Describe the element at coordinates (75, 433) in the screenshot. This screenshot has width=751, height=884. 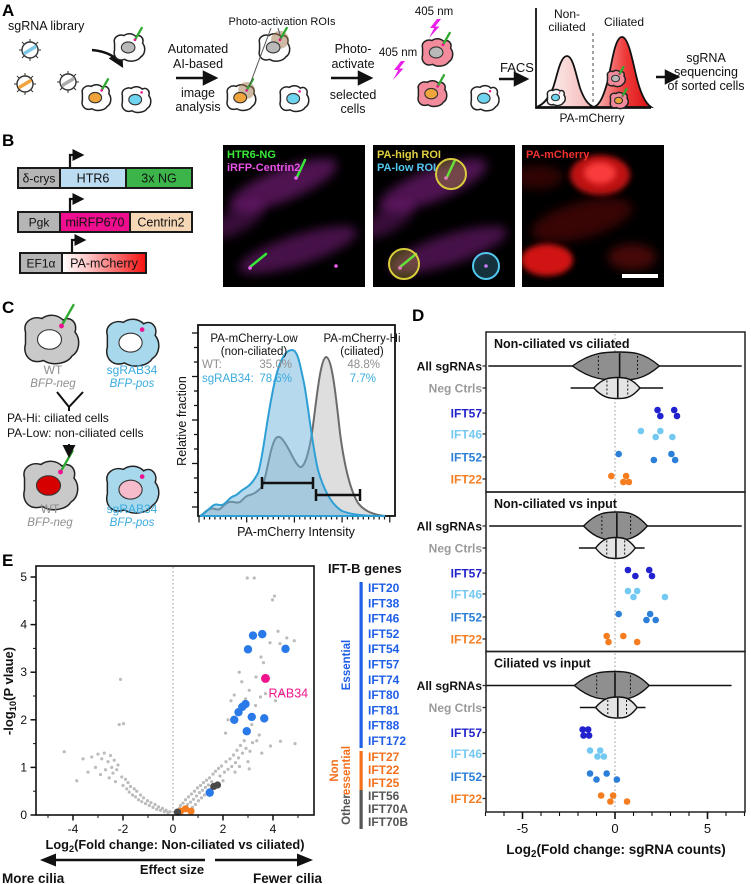
I see `pa-low-label: PA-Low: non-ciliated cells` at that location.